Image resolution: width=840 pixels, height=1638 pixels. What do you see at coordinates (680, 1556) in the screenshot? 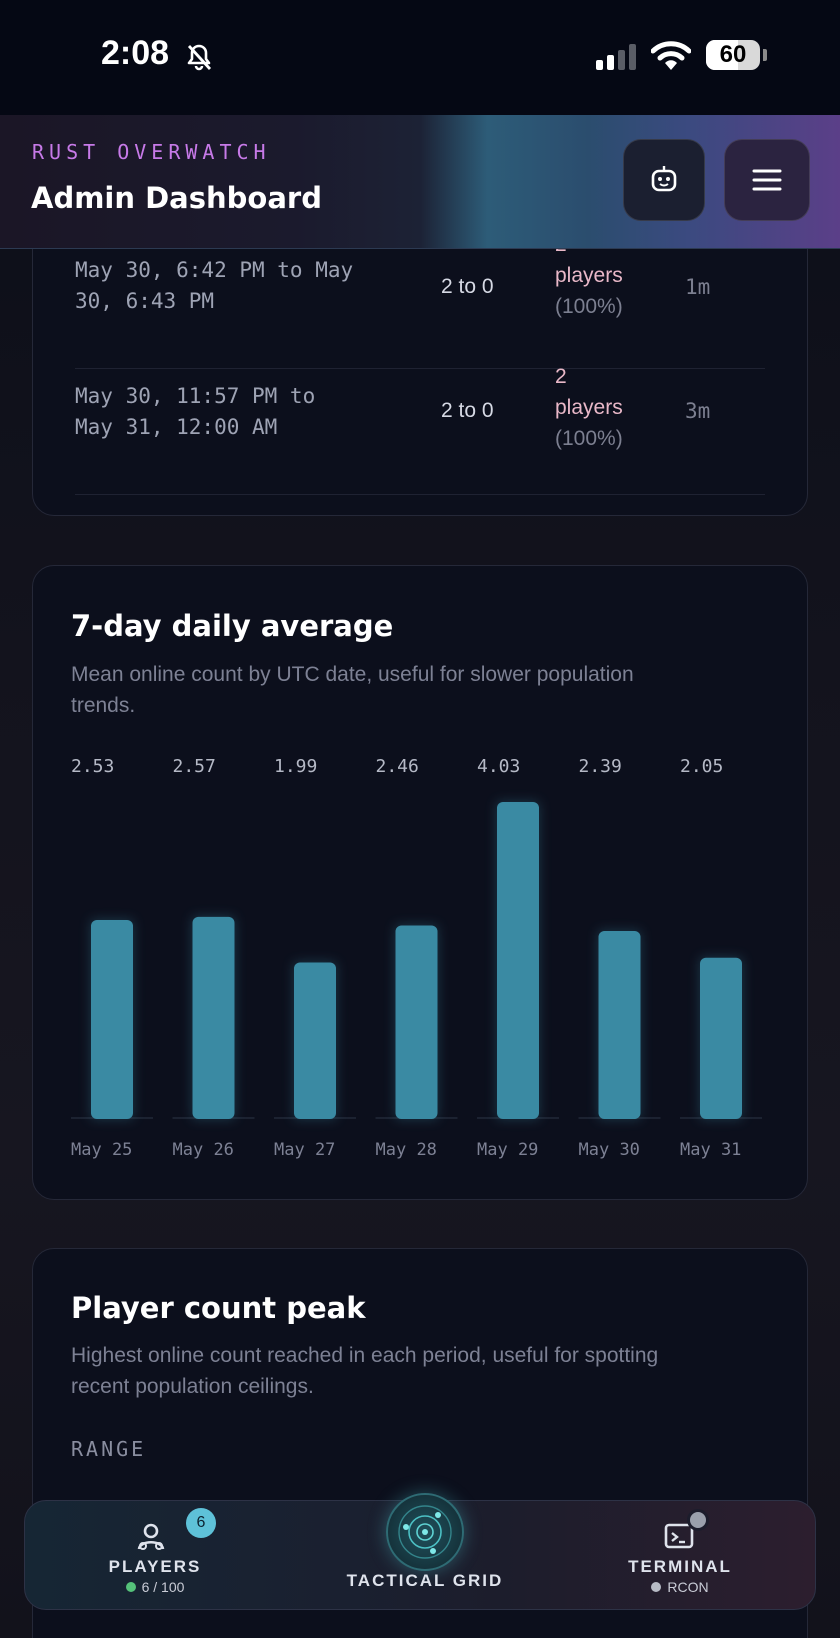
I see `nav-terminal: TERMINAL RCON` at bounding box center [680, 1556].